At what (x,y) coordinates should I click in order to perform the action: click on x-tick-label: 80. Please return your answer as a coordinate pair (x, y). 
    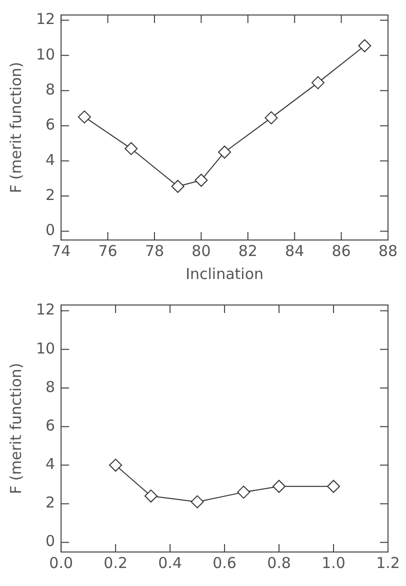
    Looking at the image, I should click on (201, 251).